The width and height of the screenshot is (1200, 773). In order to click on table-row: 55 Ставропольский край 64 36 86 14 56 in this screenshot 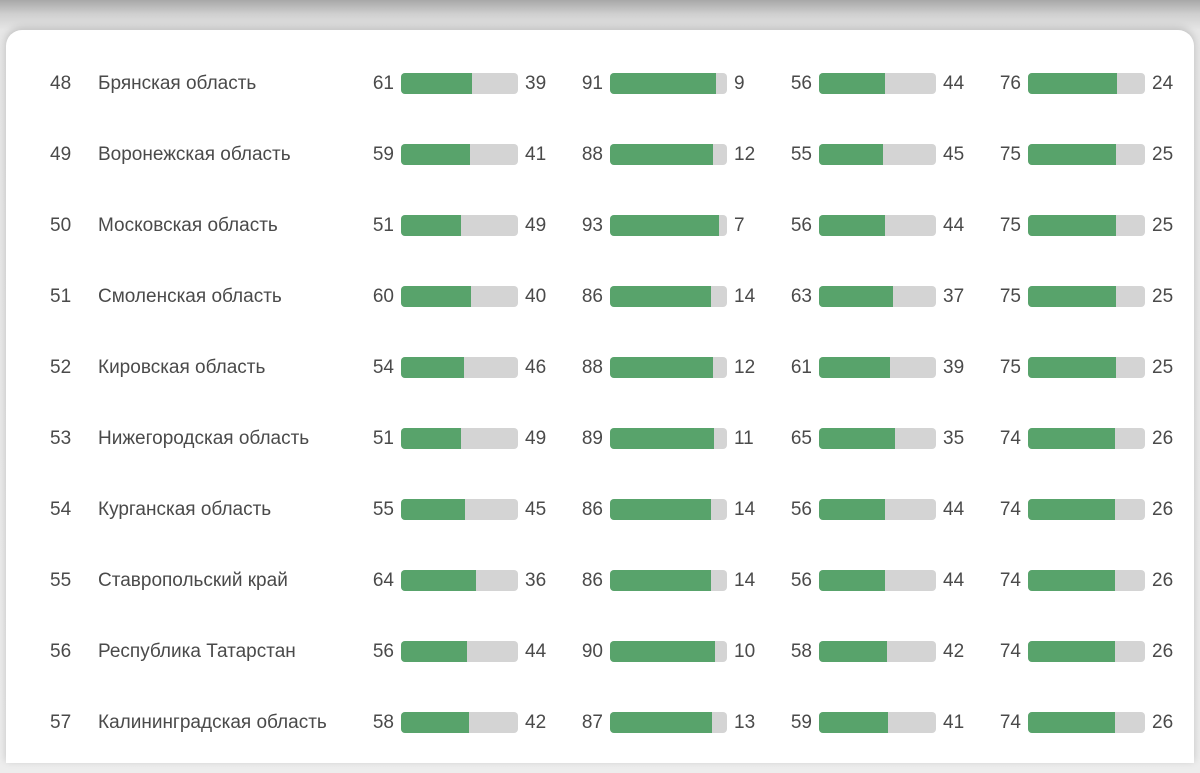, I will do `click(600, 580)`.